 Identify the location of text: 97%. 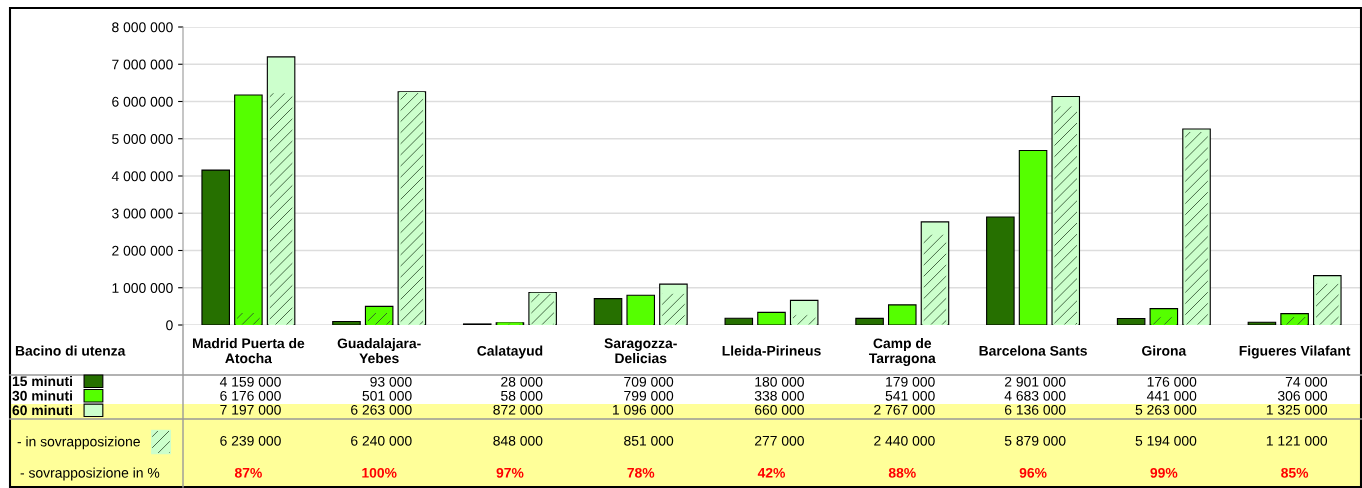
(510, 472).